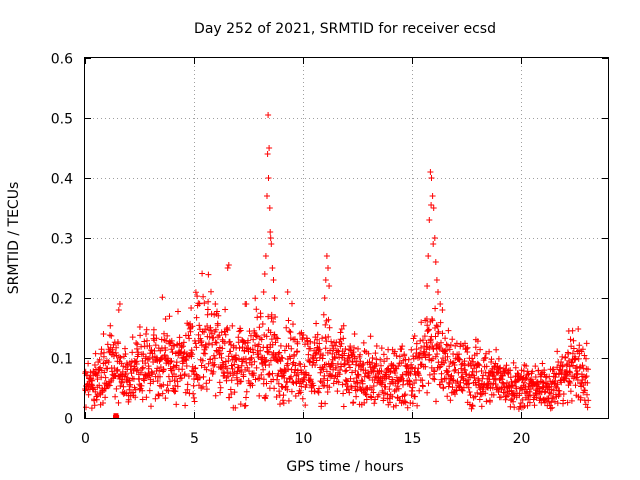 This screenshot has width=640, height=480. What do you see at coordinates (85, 439) in the screenshot?
I see `x-tick-label: 0` at bounding box center [85, 439].